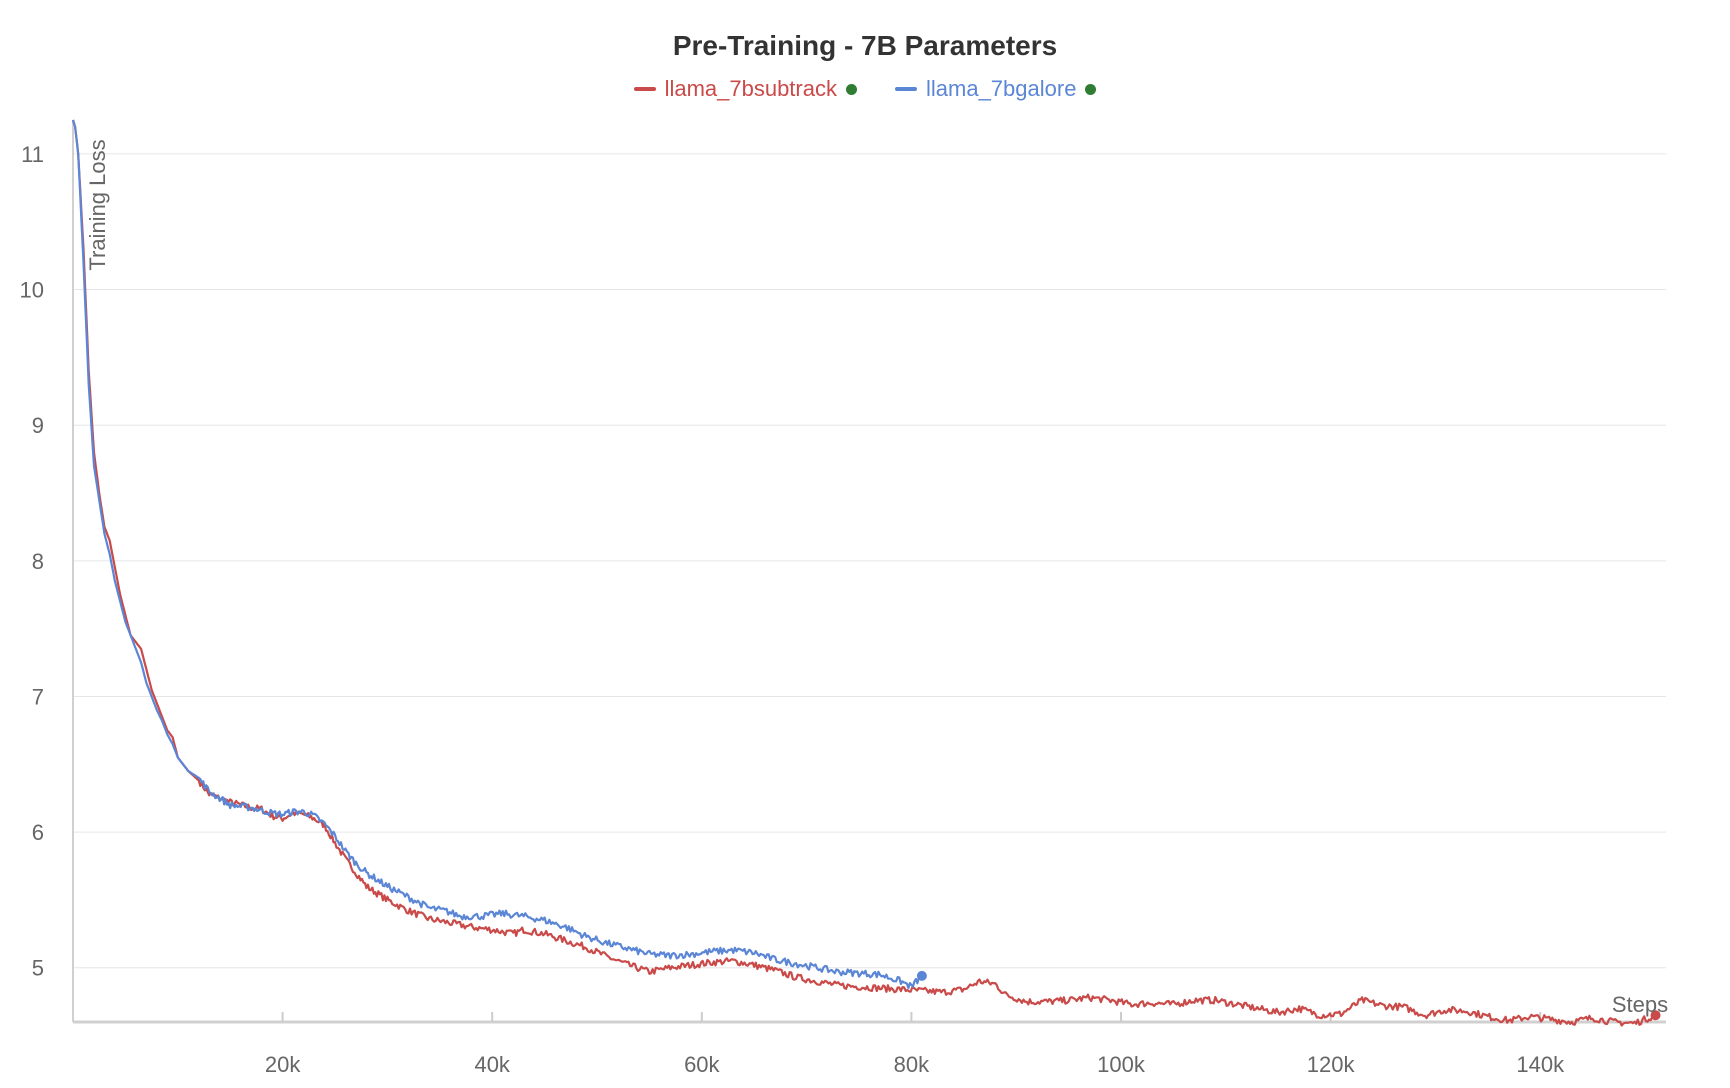 The height and width of the screenshot is (1088, 1730). I want to click on legend-item-llama-7bsubtrack: llama_7bsubtrack, so click(745, 89).